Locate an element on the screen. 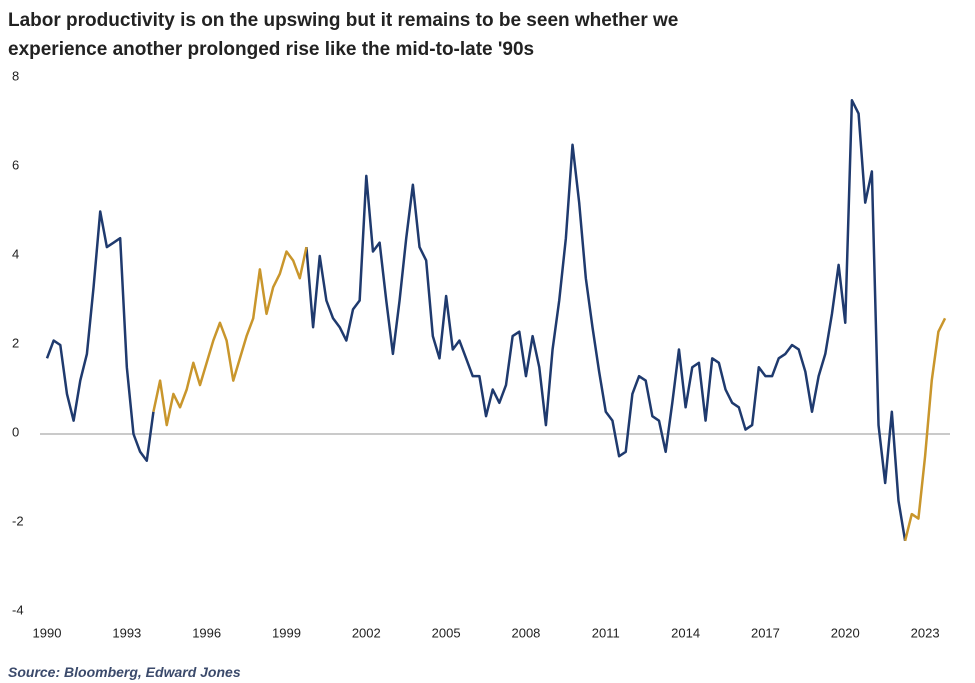 The height and width of the screenshot is (683, 975). x-tick-label: 2023 is located at coordinates (925, 632).